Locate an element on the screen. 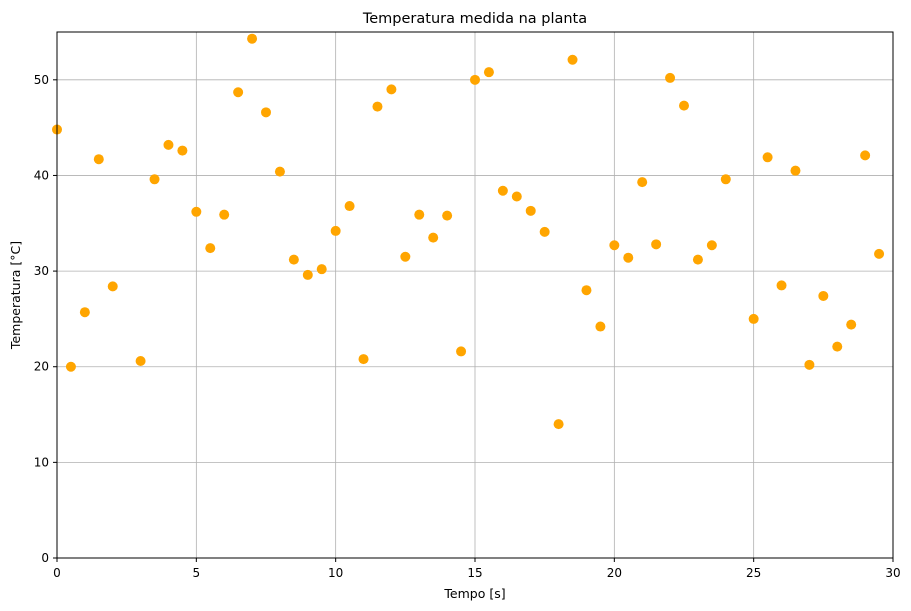  y-tick-label: 10 is located at coordinates (41, 462).